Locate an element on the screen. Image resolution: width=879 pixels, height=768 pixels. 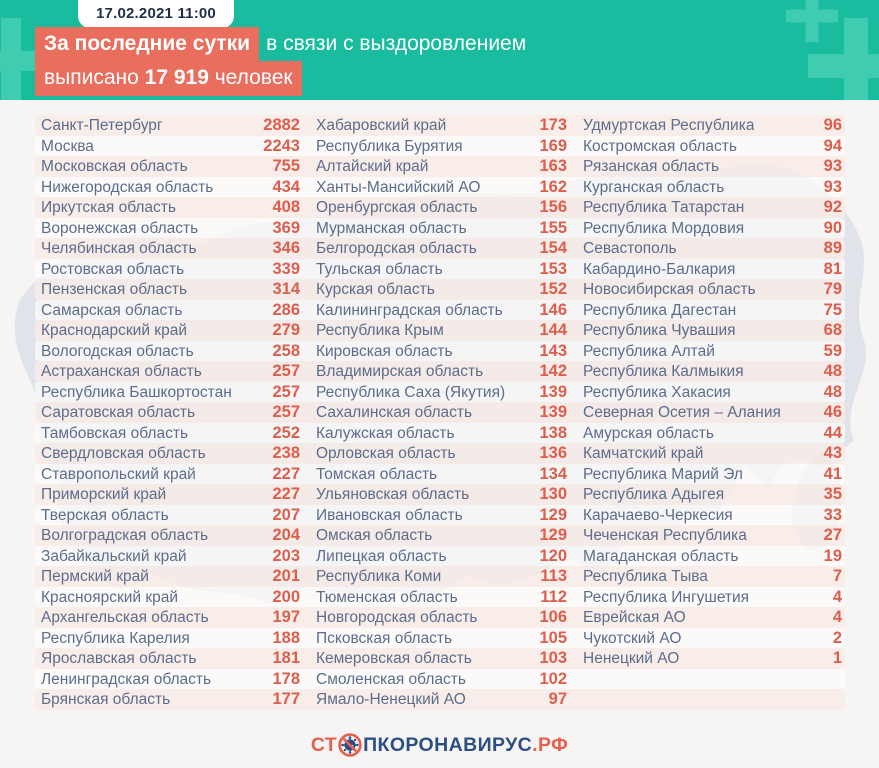
region-name: Республика Хакасия is located at coordinates (657, 392).